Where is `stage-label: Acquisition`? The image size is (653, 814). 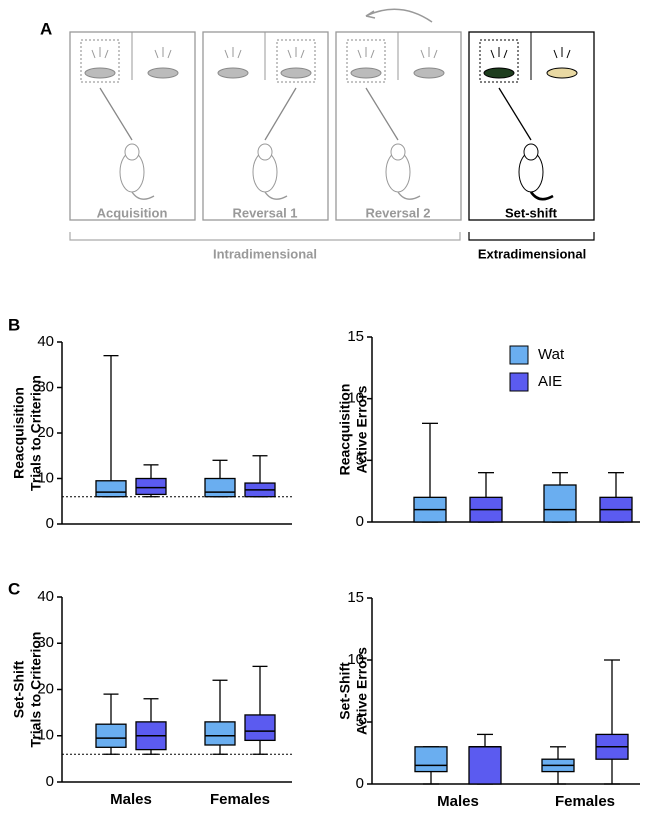
stage-label: Acquisition is located at coordinates (132, 212).